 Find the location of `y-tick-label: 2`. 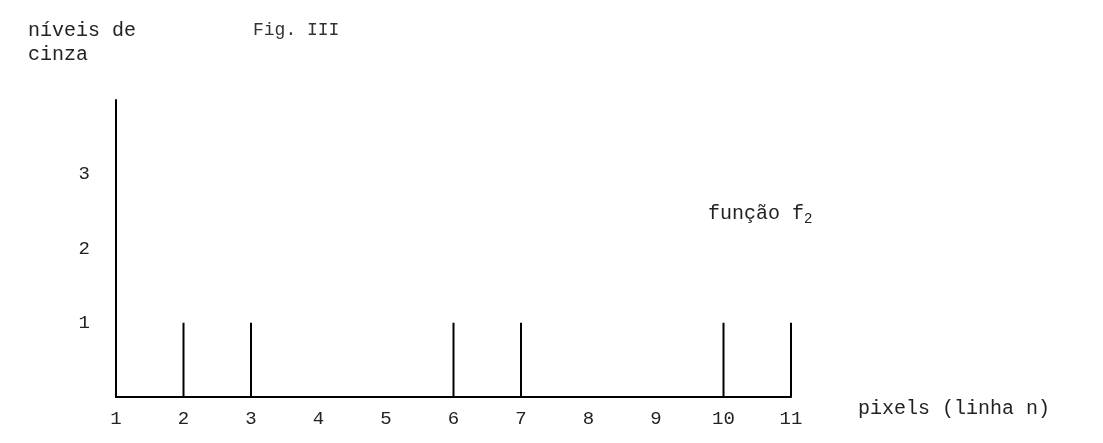

y-tick-label: 2 is located at coordinates (84, 248).